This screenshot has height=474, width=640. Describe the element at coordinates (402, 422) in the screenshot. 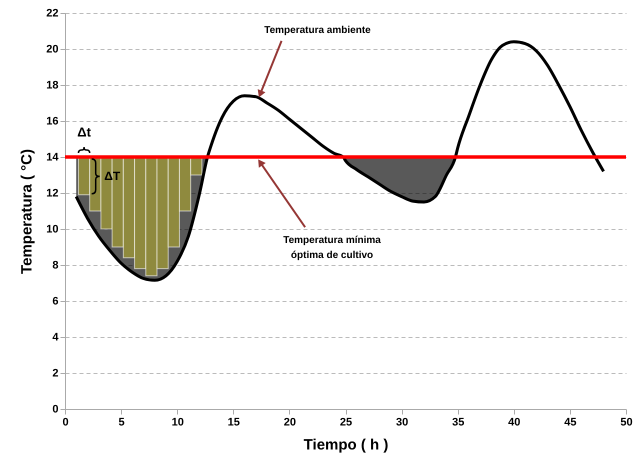

I see `x-tick-label: 30` at that location.